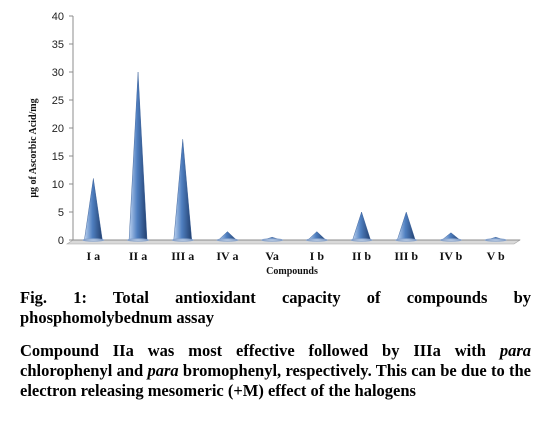  Describe the element at coordinates (58, 17) in the screenshot. I see `y-tick-label: 40` at that location.